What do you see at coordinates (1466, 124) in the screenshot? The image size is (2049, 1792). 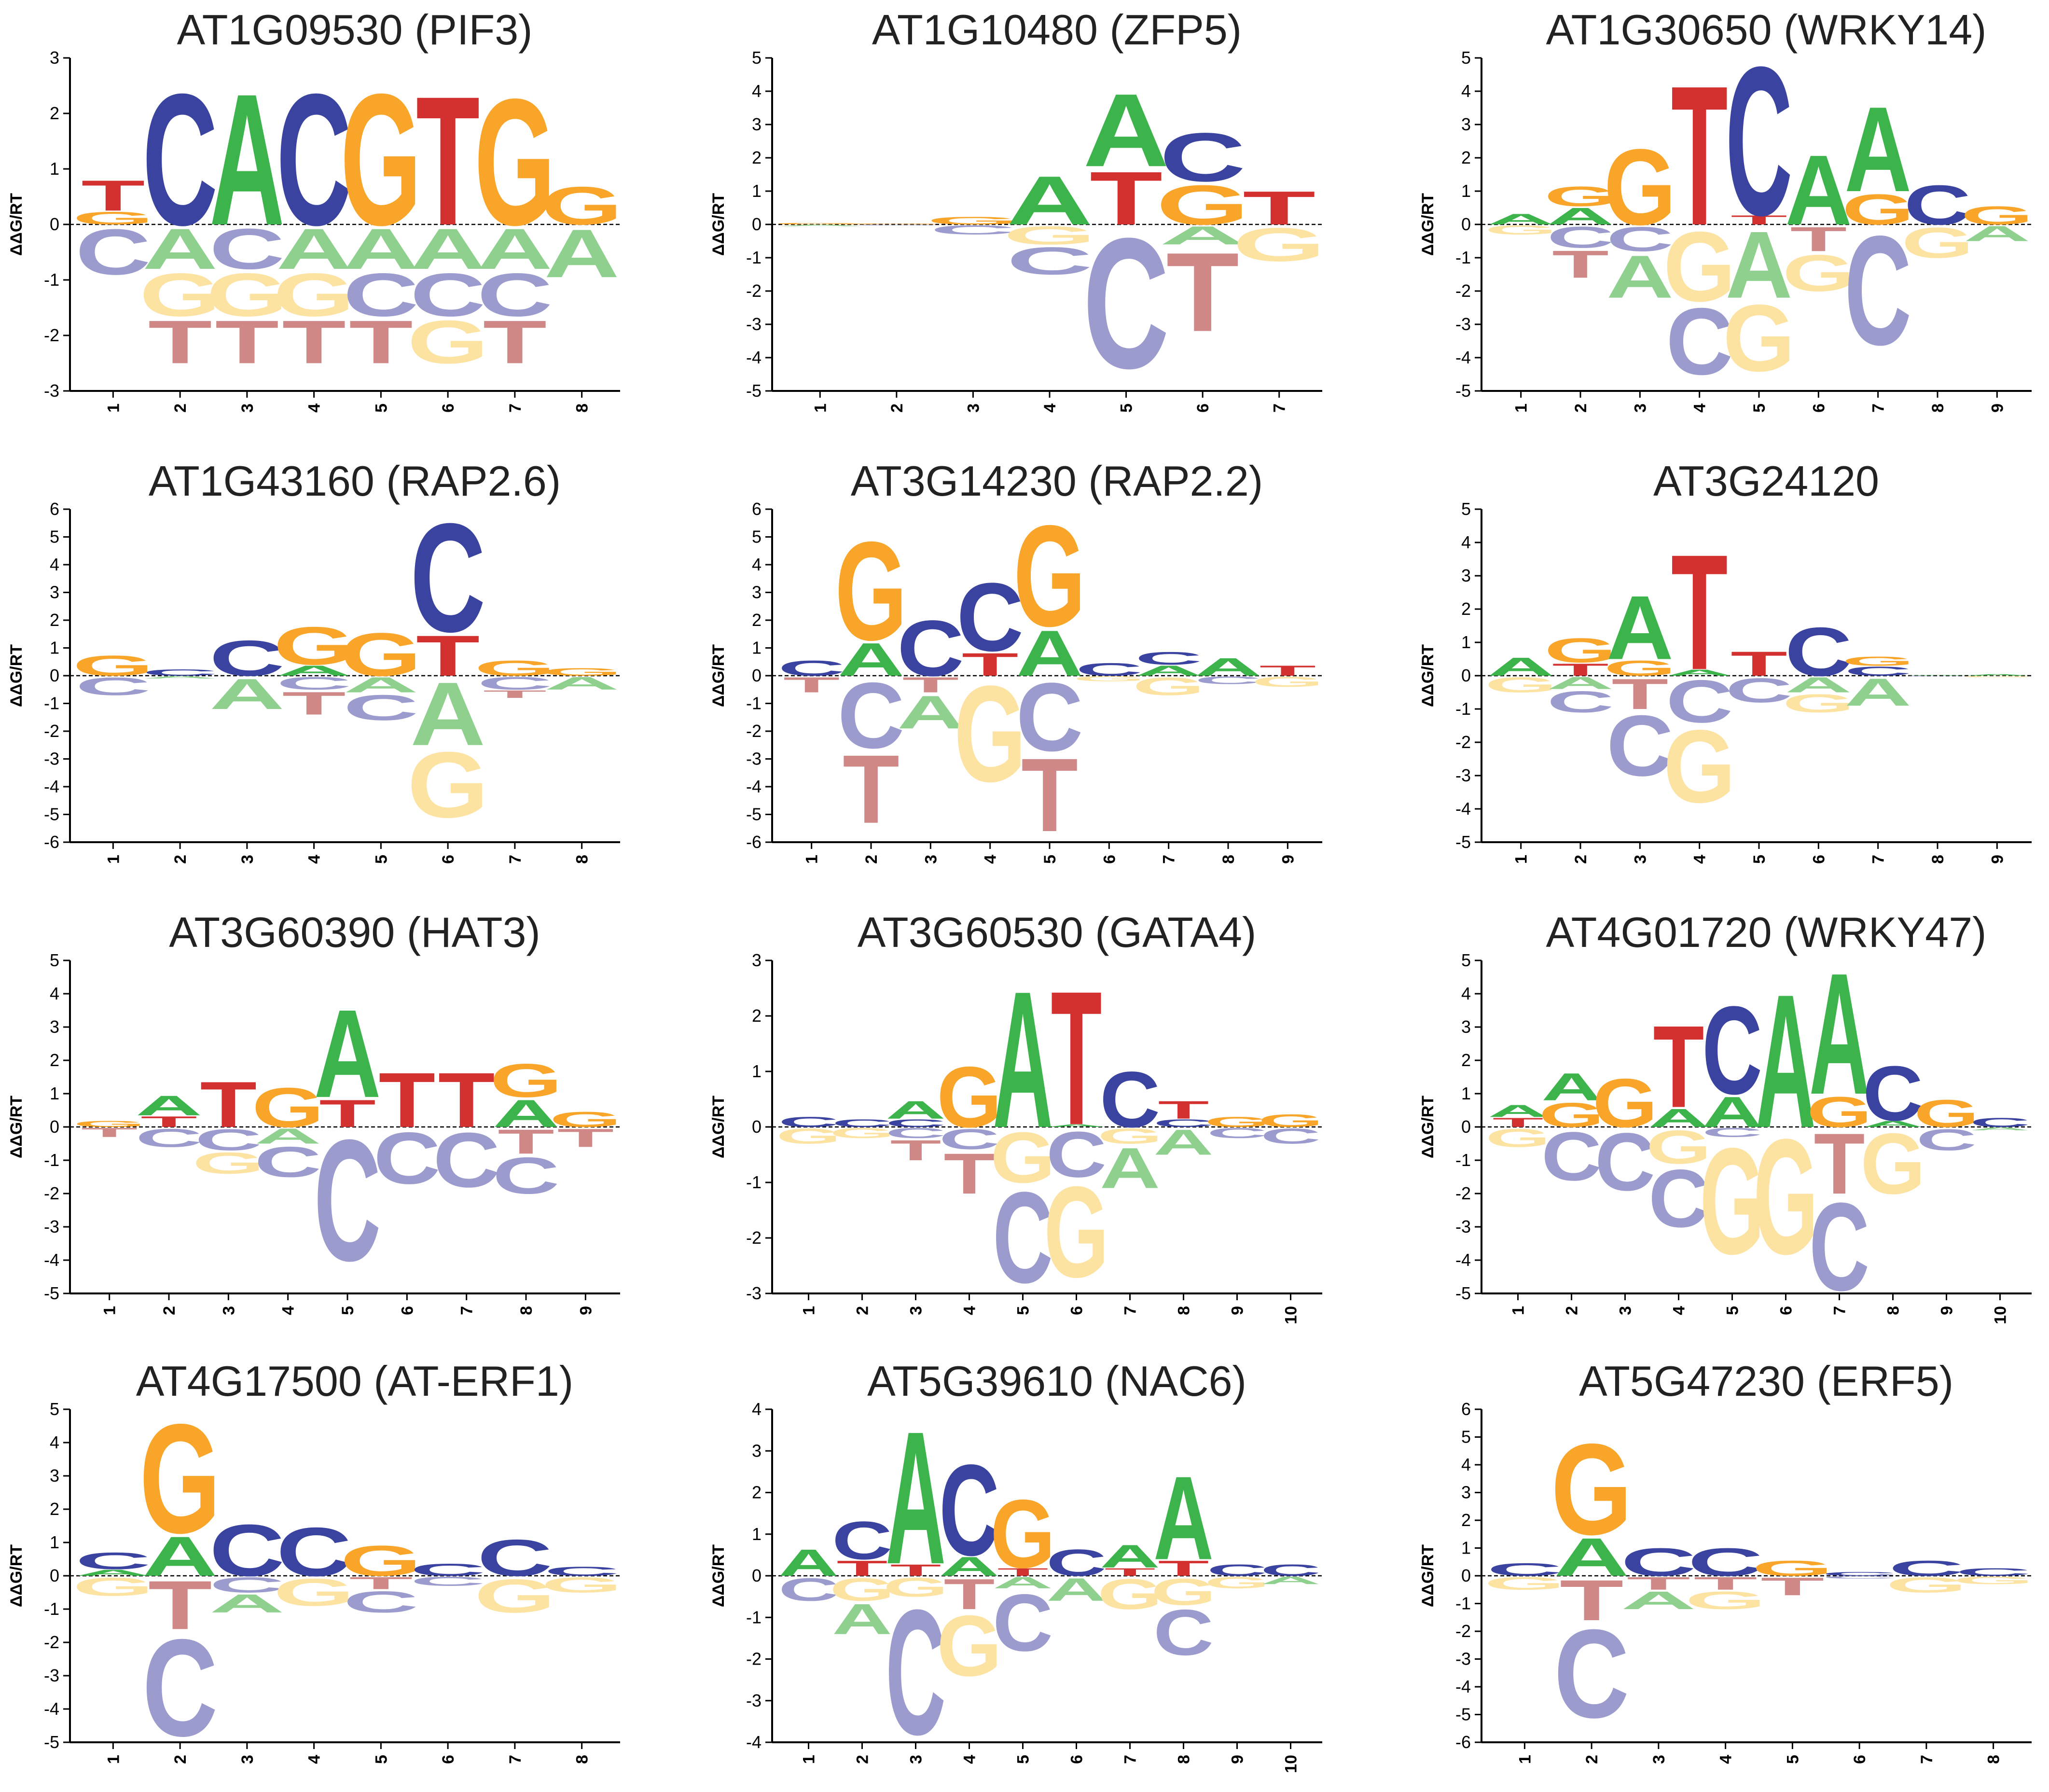 I see `y-tick-label: 3` at bounding box center [1466, 124].